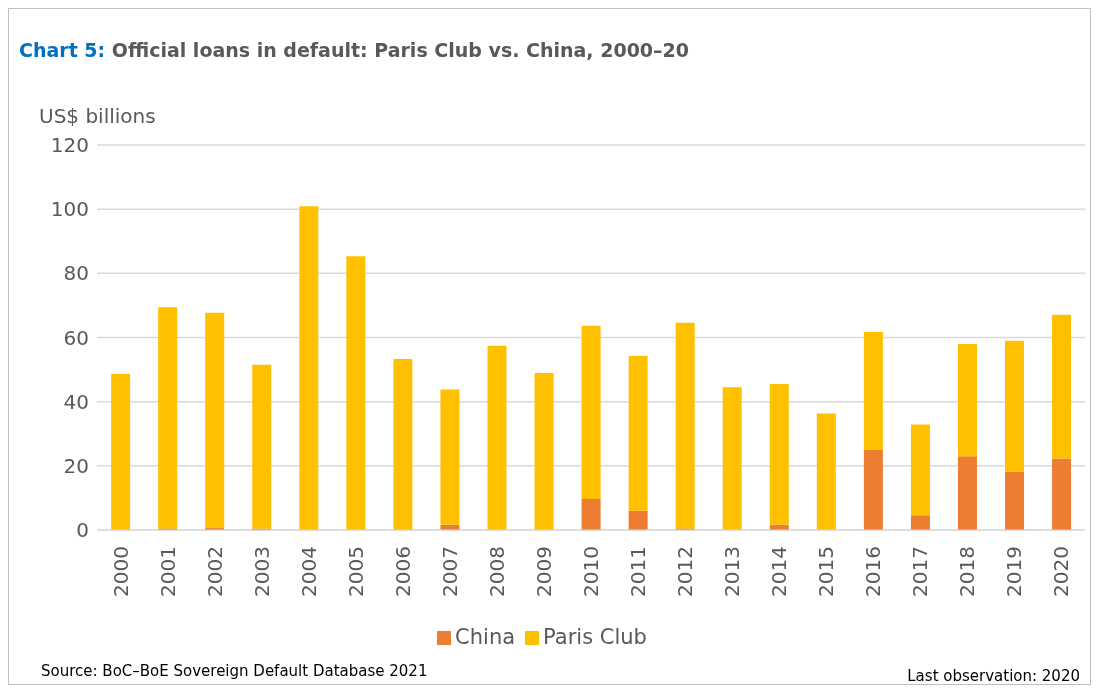  What do you see at coordinates (354, 50) in the screenshot?
I see `chart-title: Chart 5: Official loans in default: Paris Club vs. China, 2000–20` at bounding box center [354, 50].